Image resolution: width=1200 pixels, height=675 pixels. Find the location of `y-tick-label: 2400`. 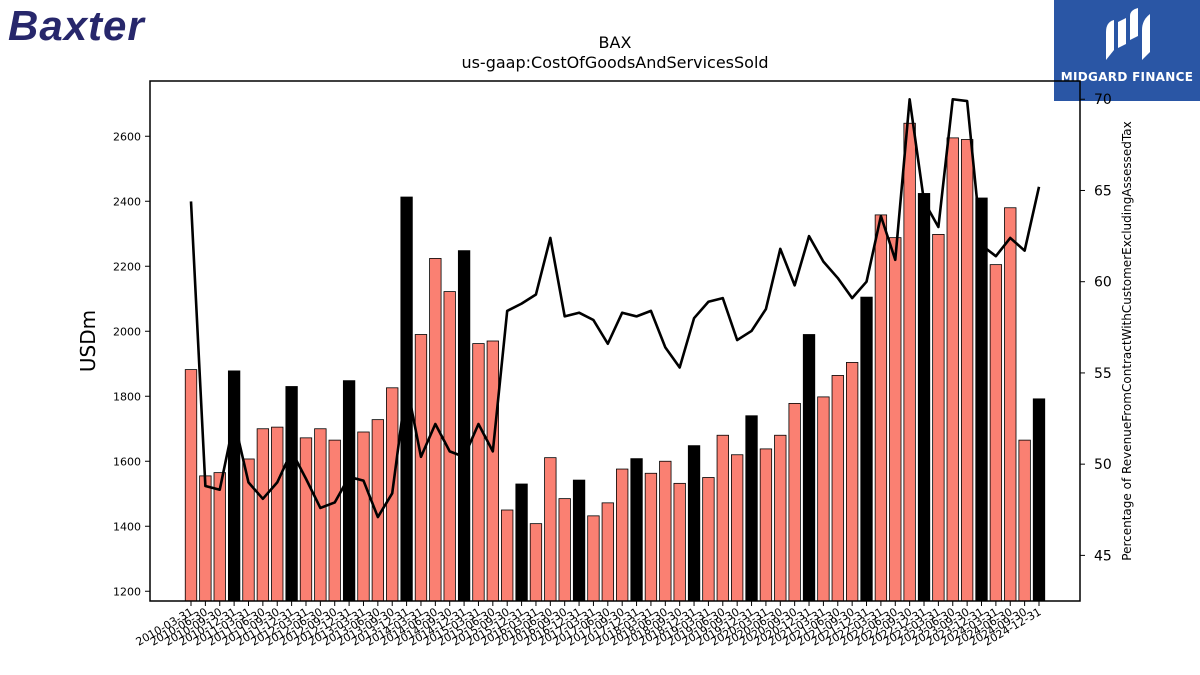

y-tick-label: 2400 is located at coordinates (127, 201).